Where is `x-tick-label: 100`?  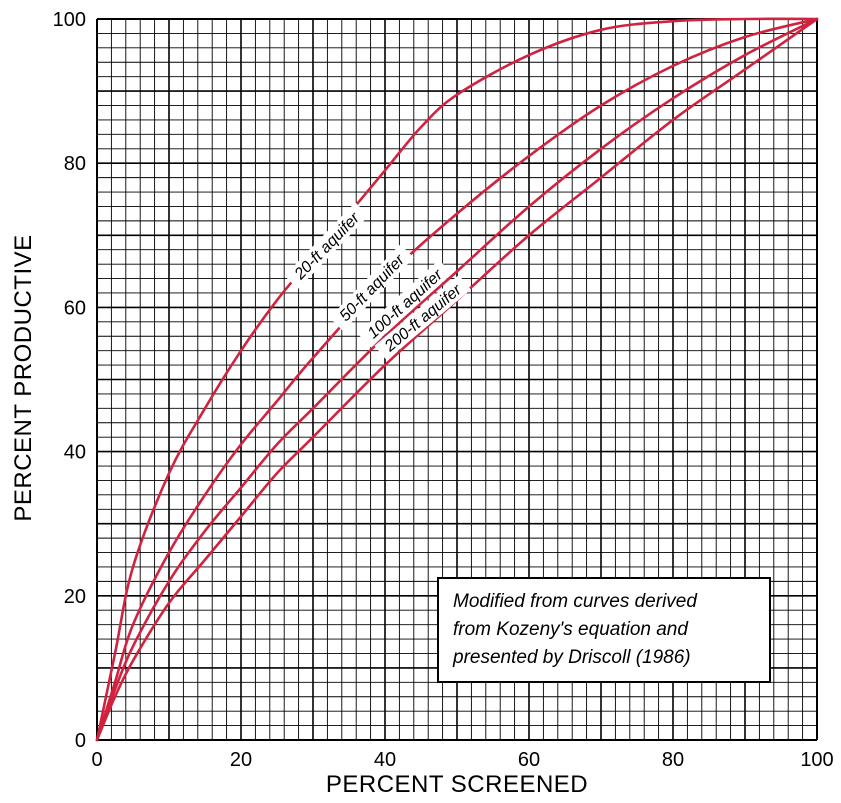 x-tick-label: 100 is located at coordinates (816, 760).